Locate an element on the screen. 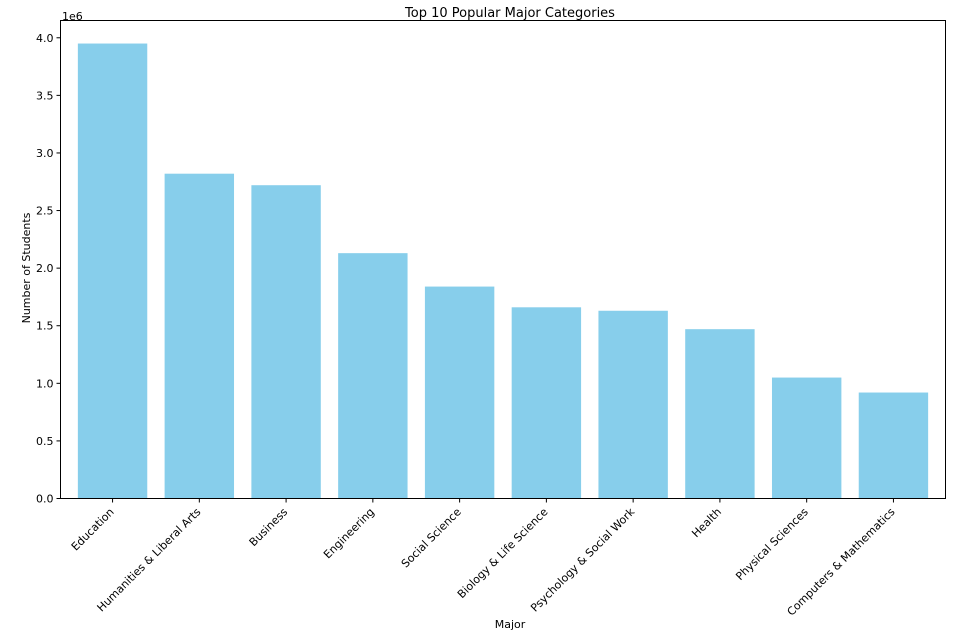  x-tick-label: Biology & Life Science is located at coordinates (503, 553).